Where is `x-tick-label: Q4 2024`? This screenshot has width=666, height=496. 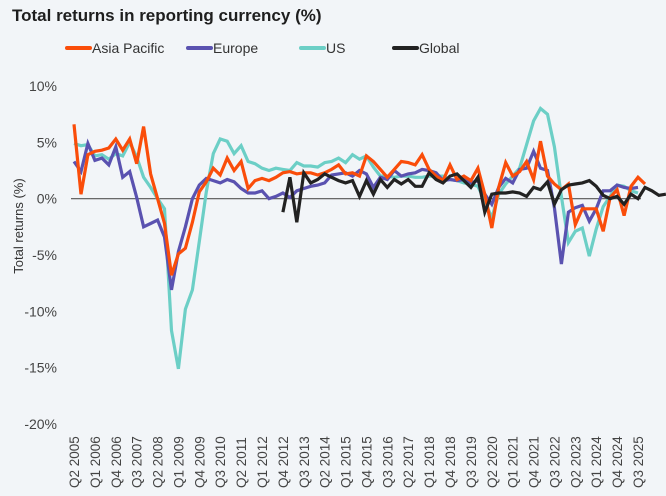 x-tick-label: Q4 2024 is located at coordinates (617, 462).